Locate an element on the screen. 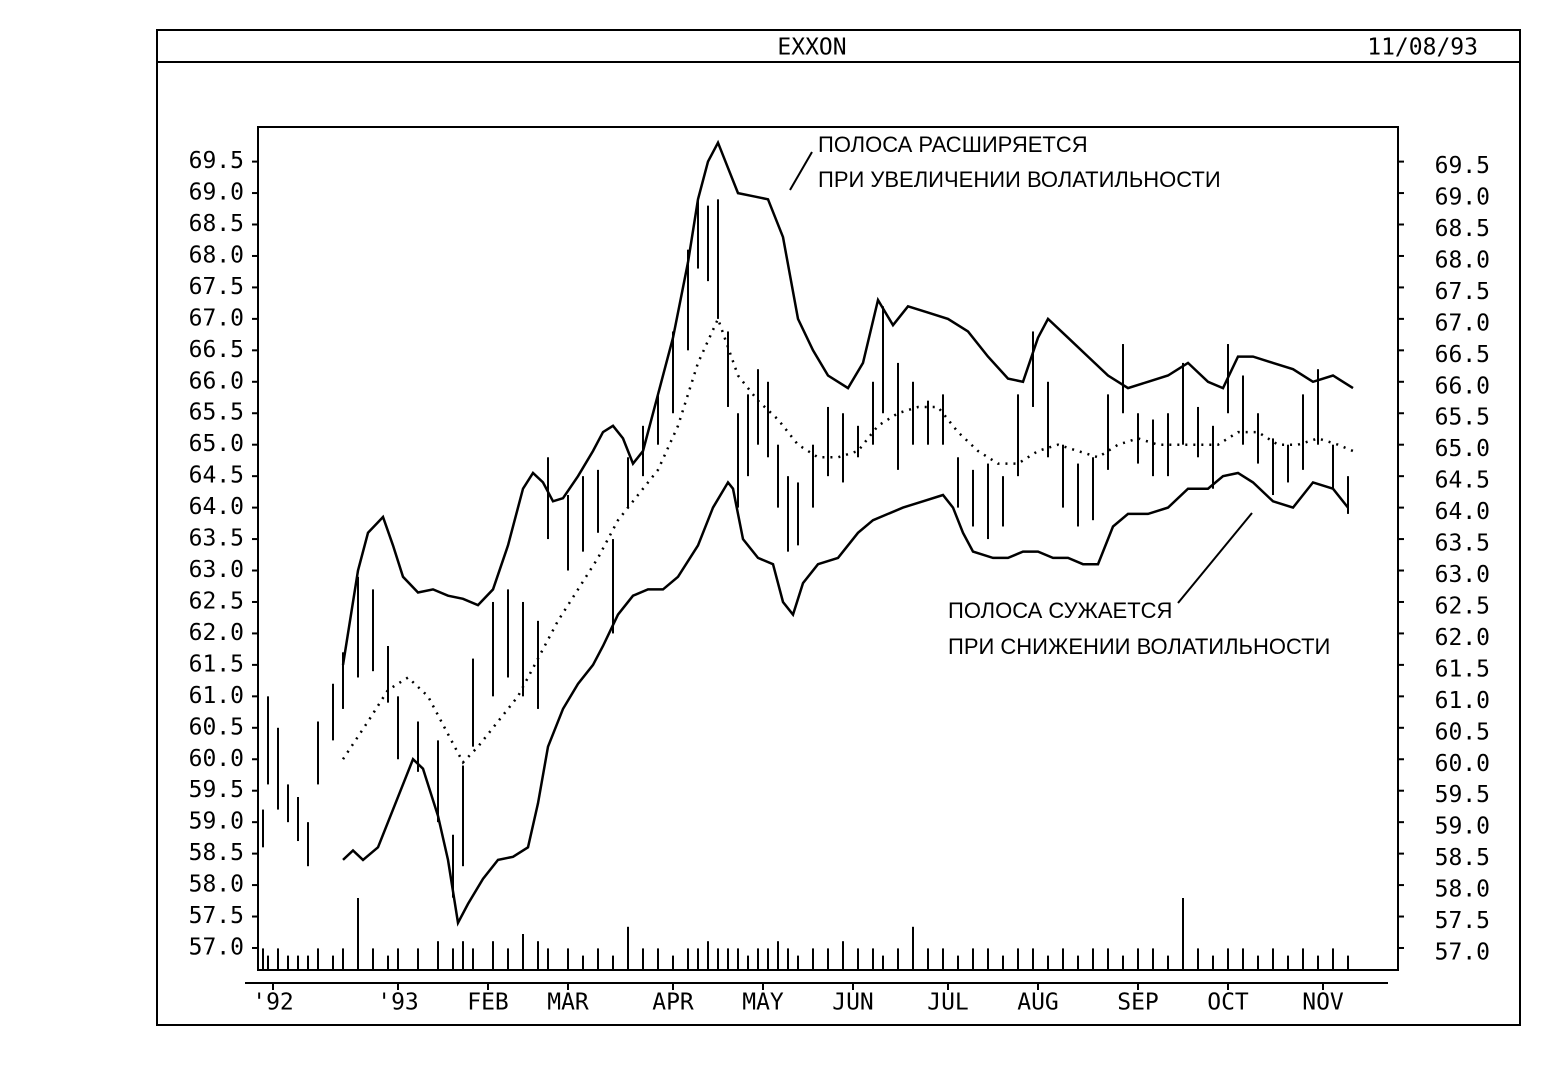 Image resolution: width=1545 pixels, height=1085 pixels. x-tick-label: '93 is located at coordinates (398, 1003).